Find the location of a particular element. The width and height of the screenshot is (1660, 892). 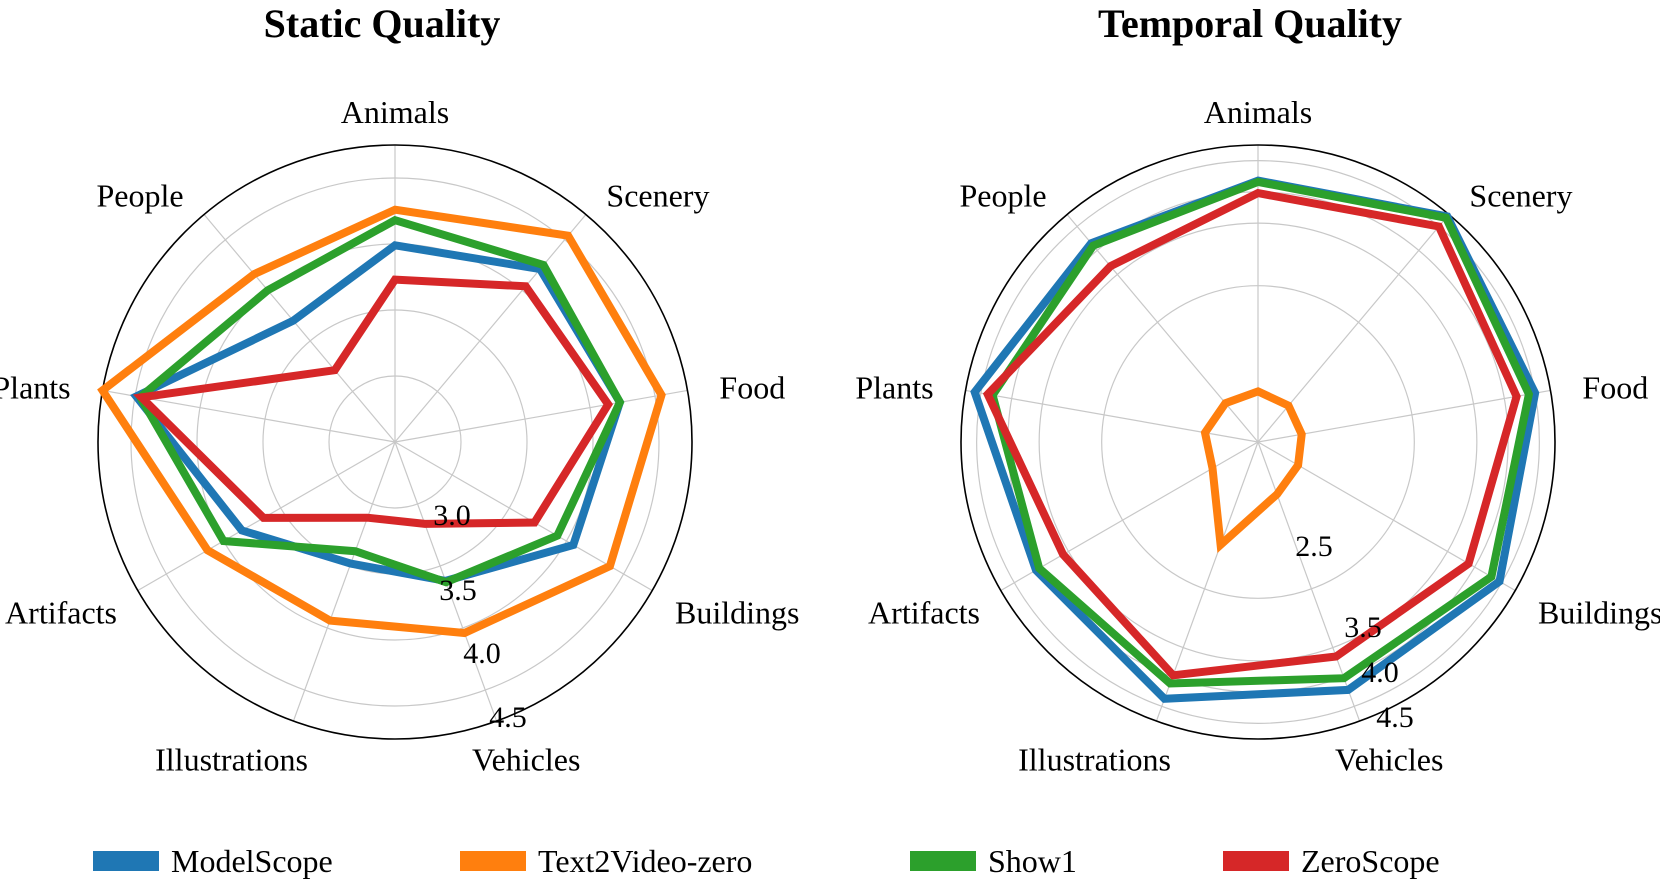

legend-item-zeroscope: ZeroScope is located at coordinates (1331, 861).